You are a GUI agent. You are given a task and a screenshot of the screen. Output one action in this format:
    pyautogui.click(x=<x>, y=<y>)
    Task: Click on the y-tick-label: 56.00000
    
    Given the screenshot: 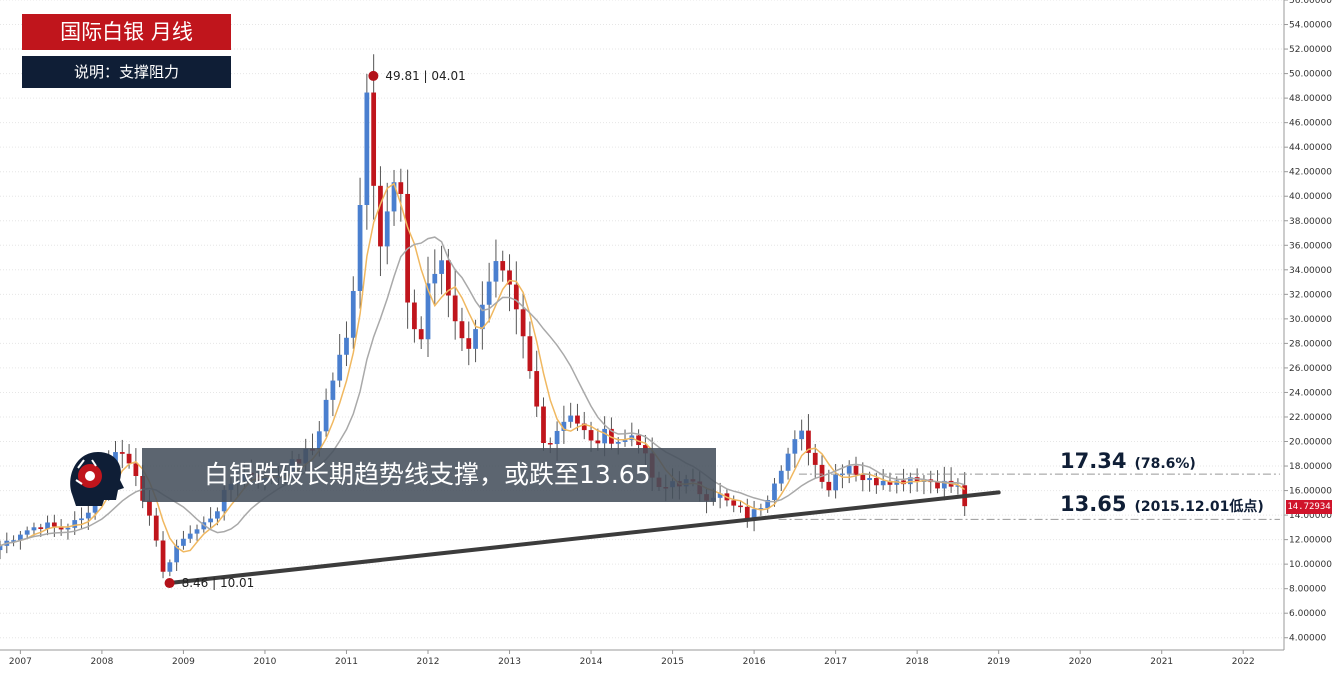 What is the action you would take?
    pyautogui.click(x=1310, y=3)
    